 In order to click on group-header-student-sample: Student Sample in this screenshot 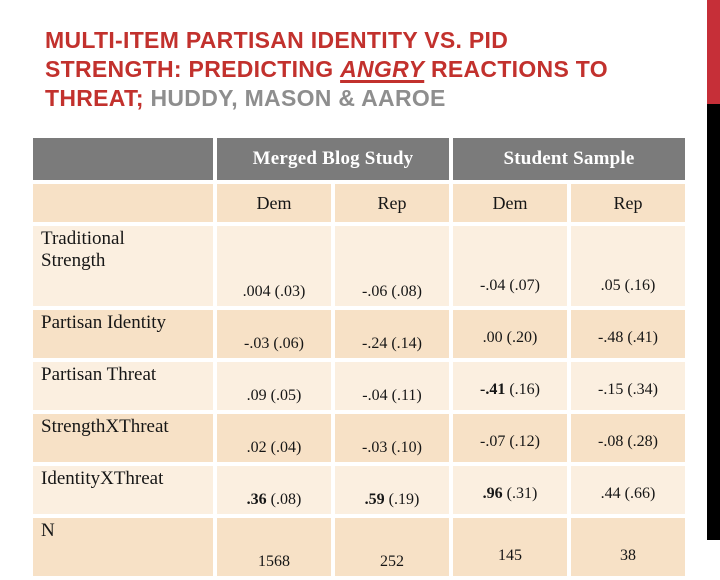, I will do `click(569, 159)`.